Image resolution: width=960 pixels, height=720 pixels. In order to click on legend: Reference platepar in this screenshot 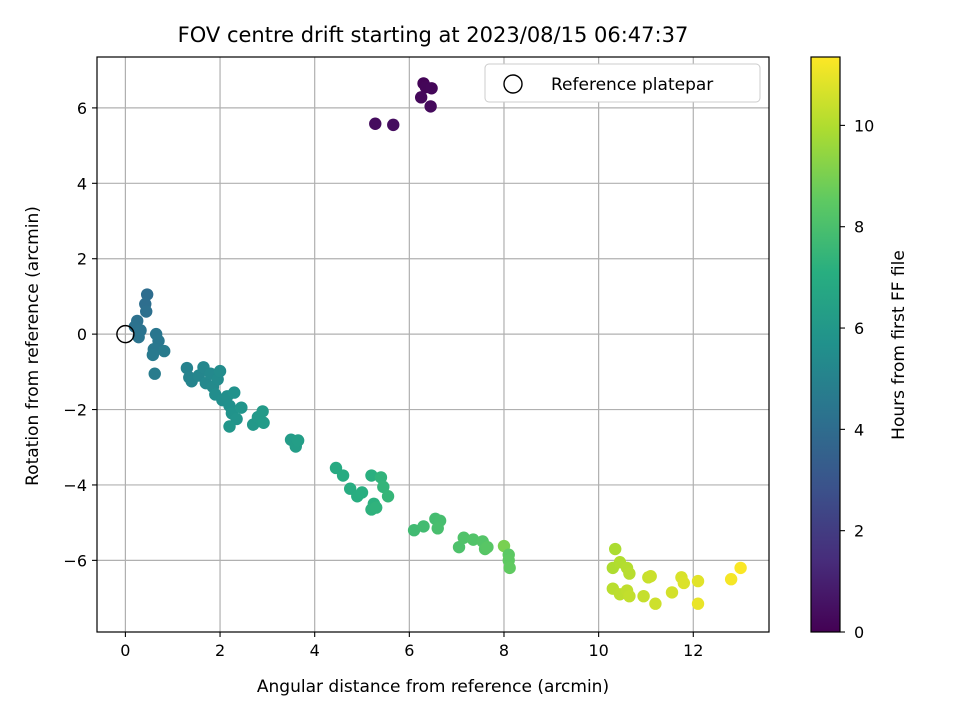, I will do `click(622, 83)`.